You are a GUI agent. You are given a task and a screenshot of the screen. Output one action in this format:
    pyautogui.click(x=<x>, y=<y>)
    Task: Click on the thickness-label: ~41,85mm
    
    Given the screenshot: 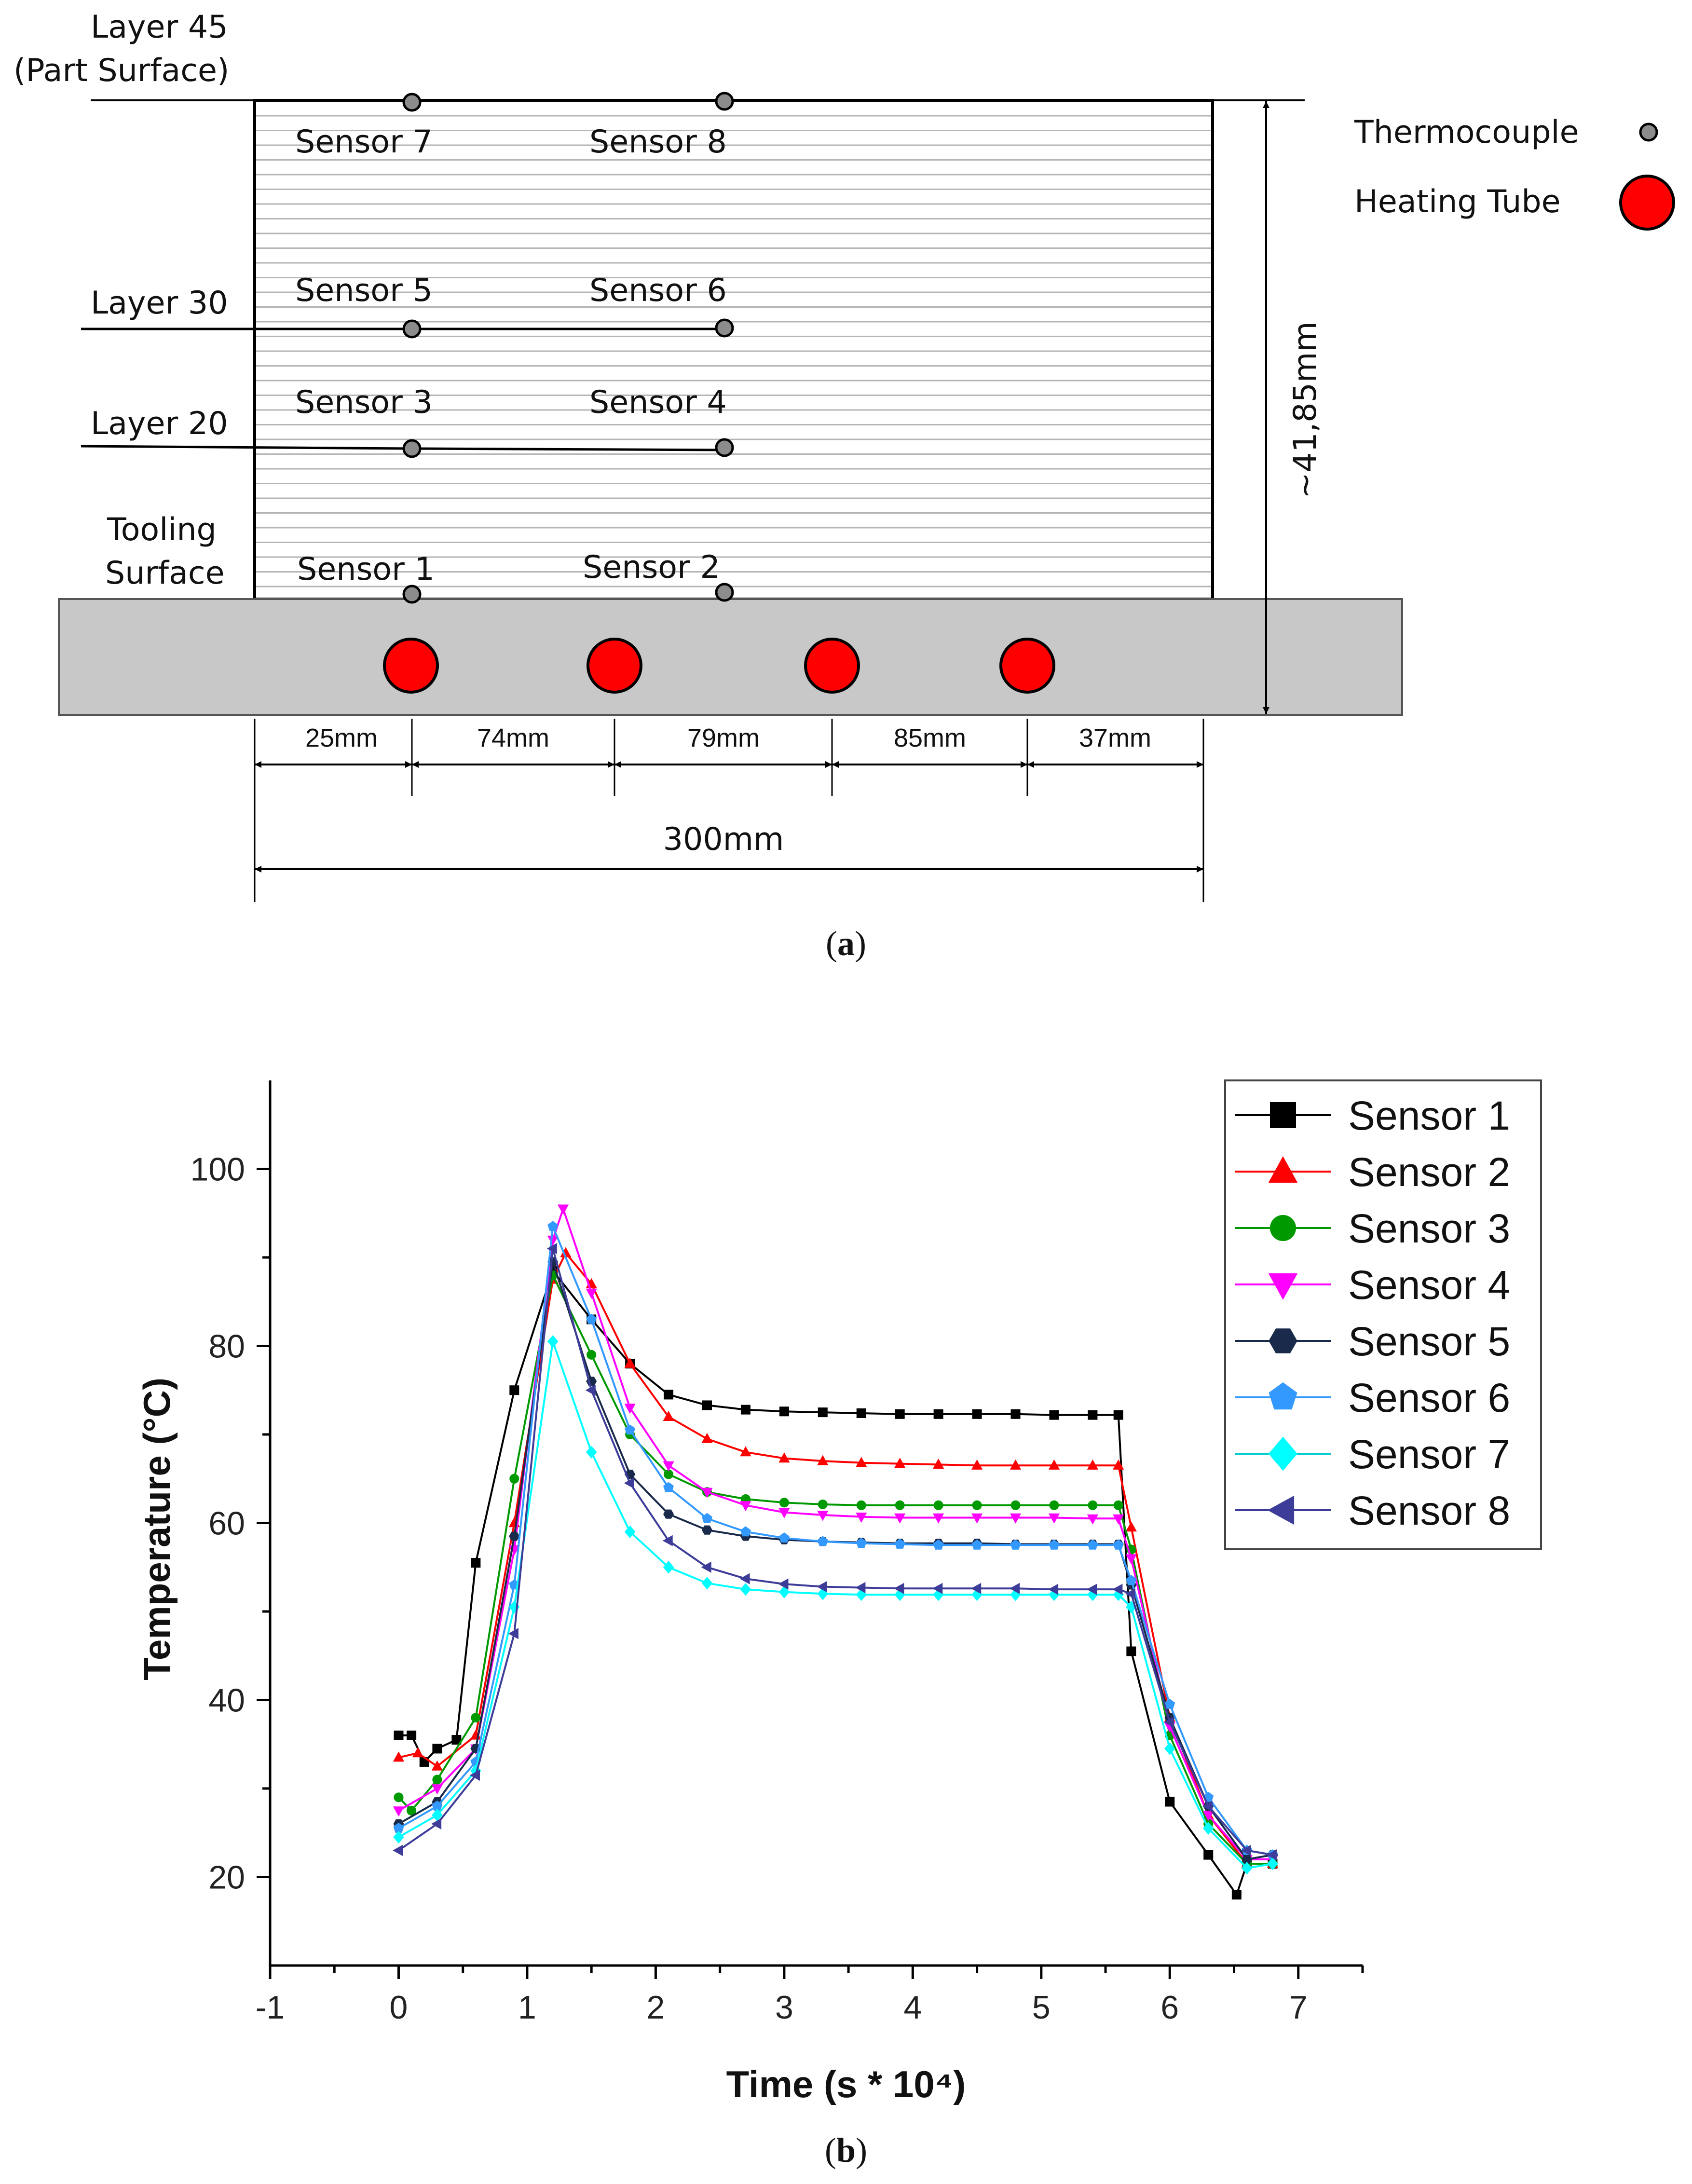 What is the action you would take?
    pyautogui.click(x=1305, y=410)
    